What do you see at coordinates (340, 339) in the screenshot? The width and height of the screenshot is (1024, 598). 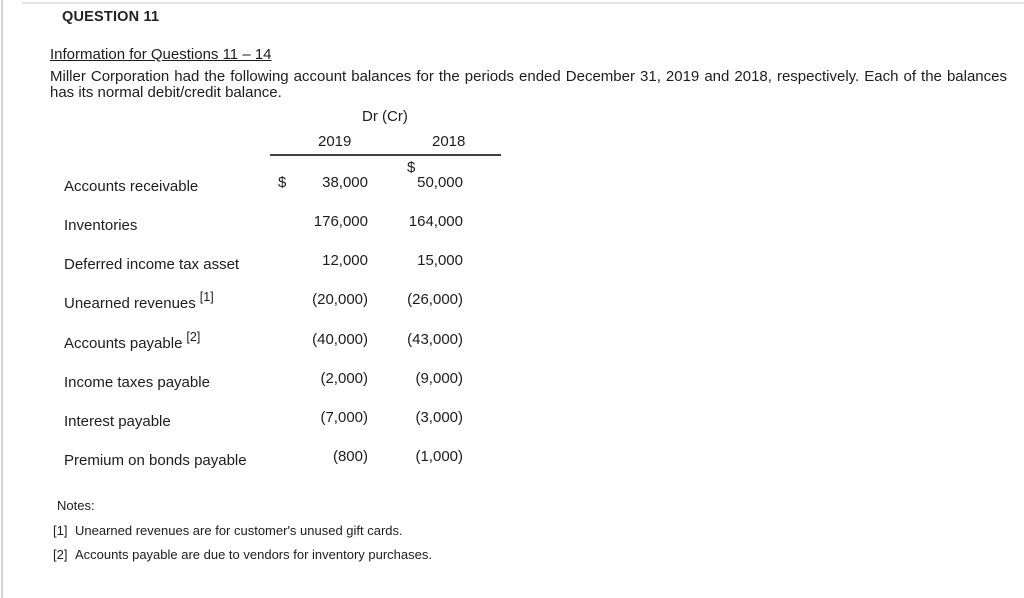 I see `value-2019: (40,000)` at bounding box center [340, 339].